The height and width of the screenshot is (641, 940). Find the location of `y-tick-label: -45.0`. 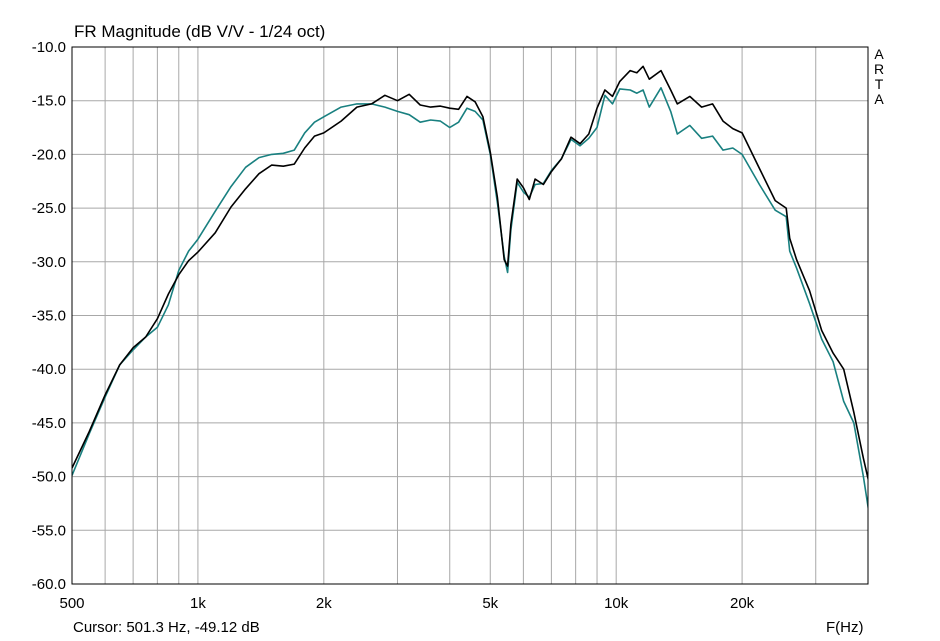

y-tick-label: -45.0 is located at coordinates (49, 423).